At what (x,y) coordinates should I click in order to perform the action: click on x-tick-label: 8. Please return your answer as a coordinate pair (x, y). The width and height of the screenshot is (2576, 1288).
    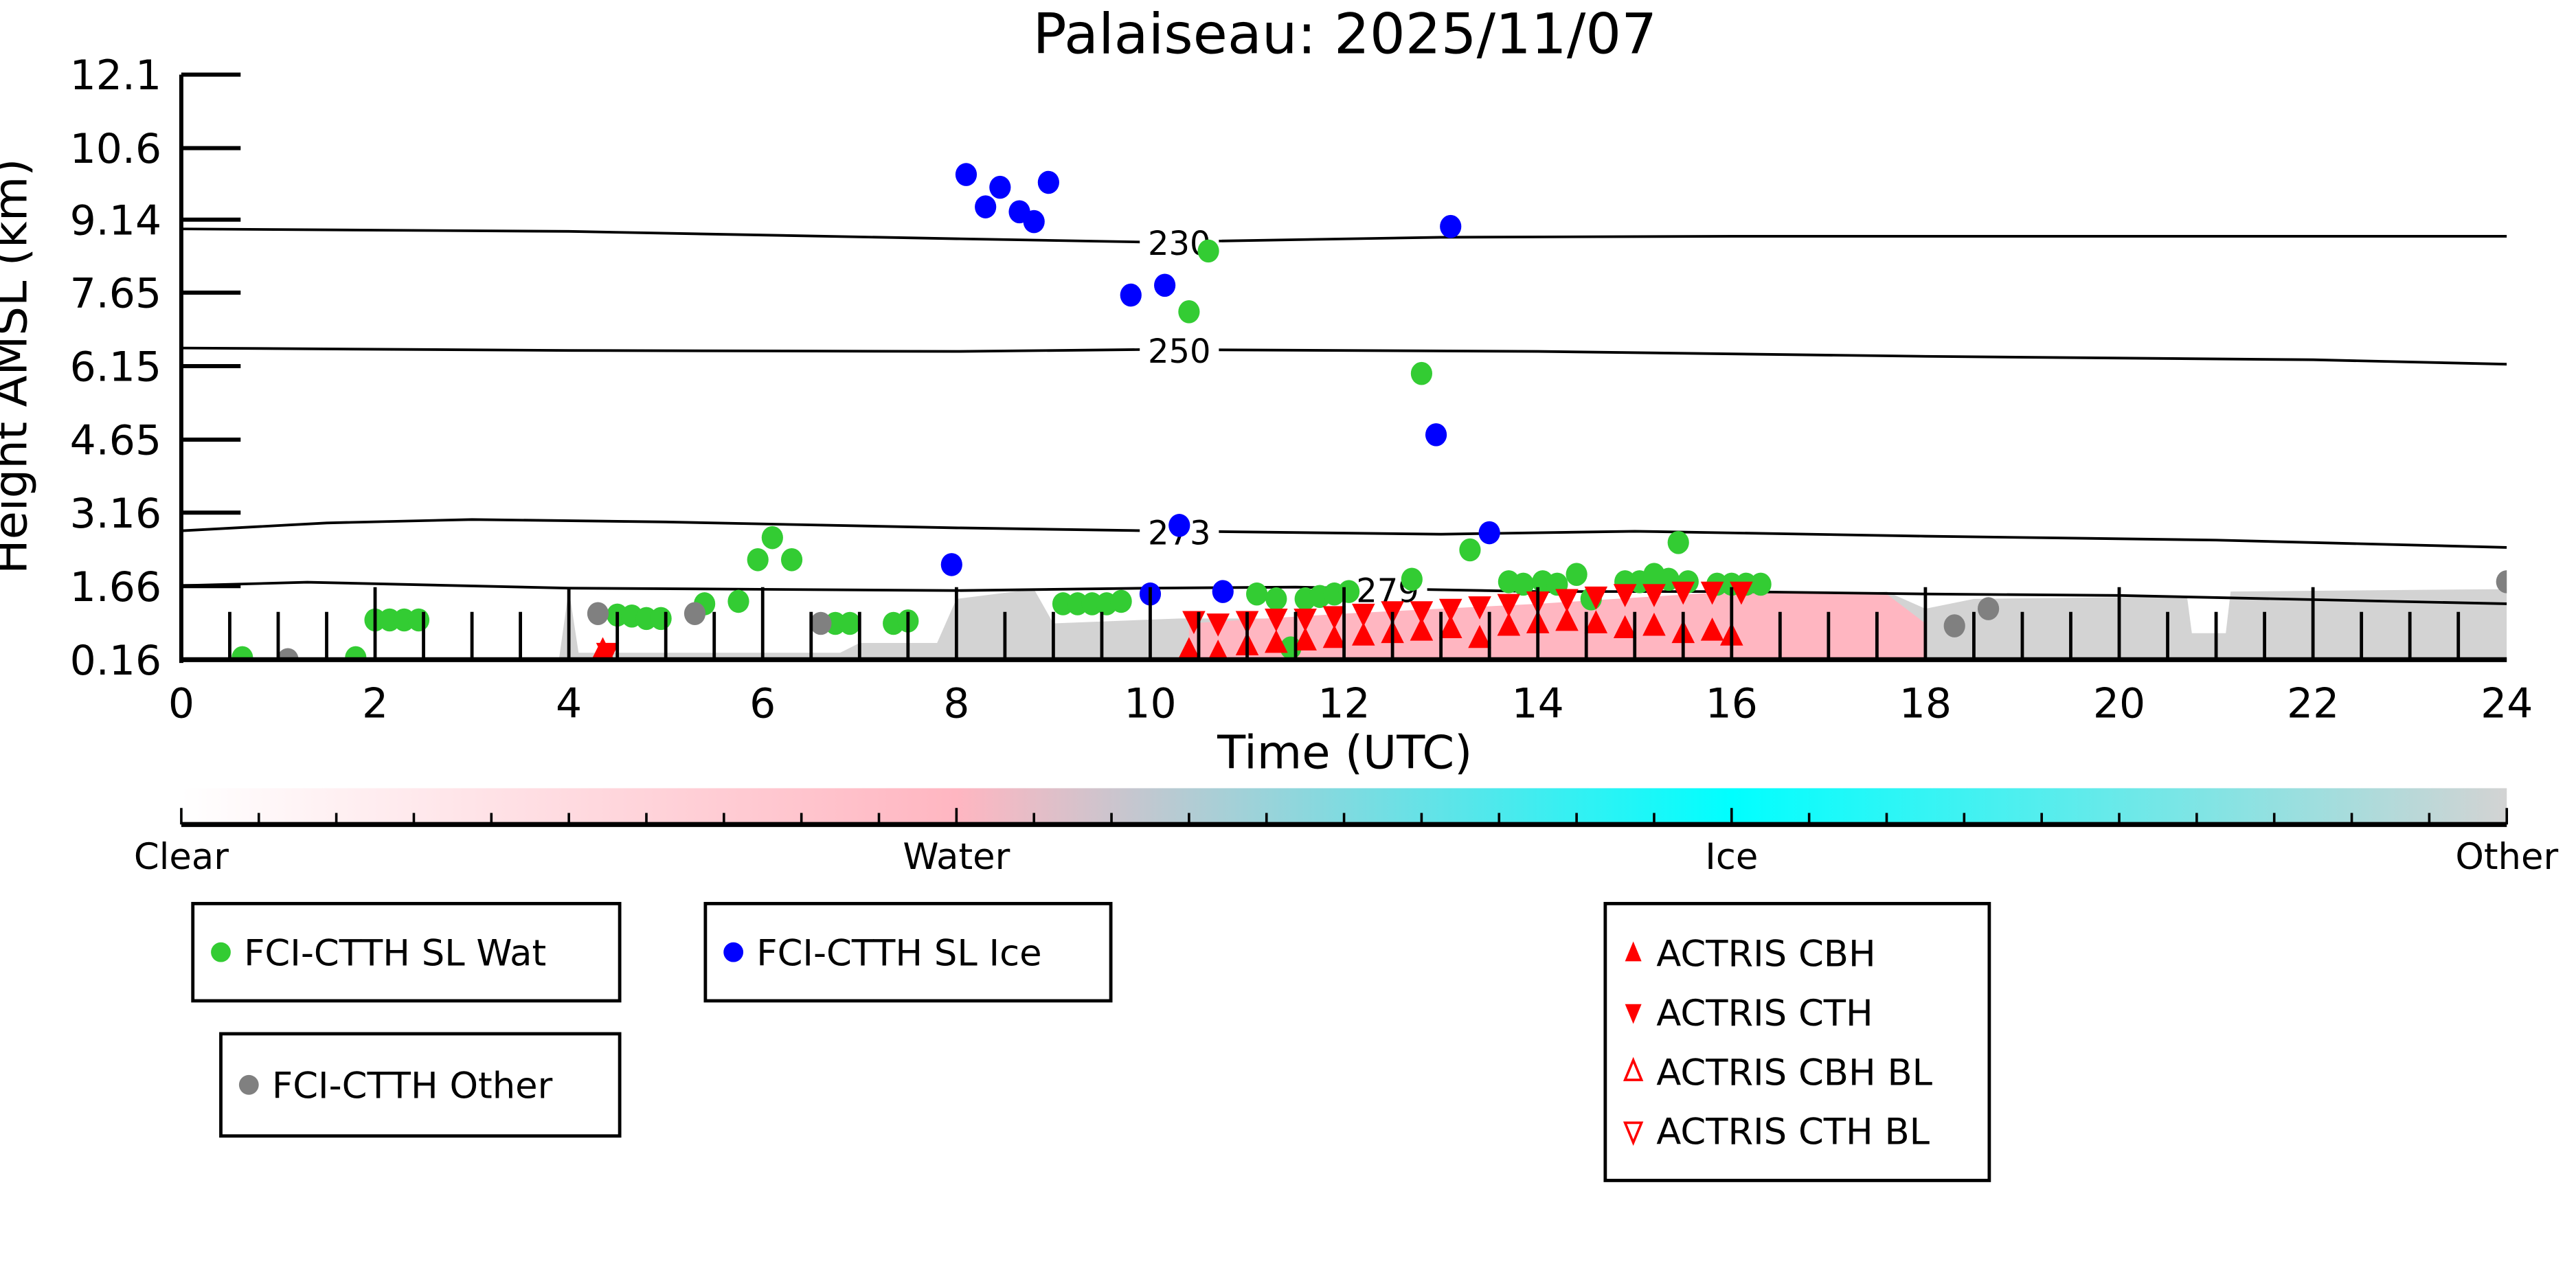
    Looking at the image, I should click on (956, 703).